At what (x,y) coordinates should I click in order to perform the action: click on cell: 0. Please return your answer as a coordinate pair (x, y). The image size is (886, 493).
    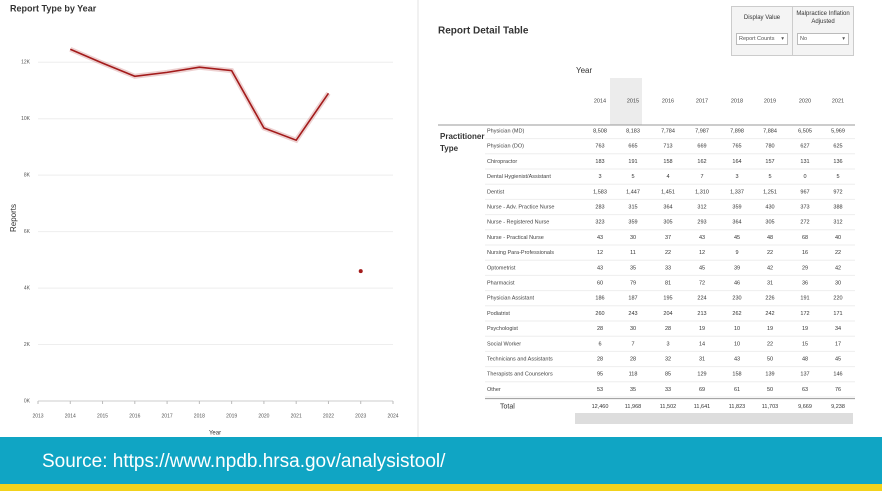
    Looking at the image, I should click on (804, 177).